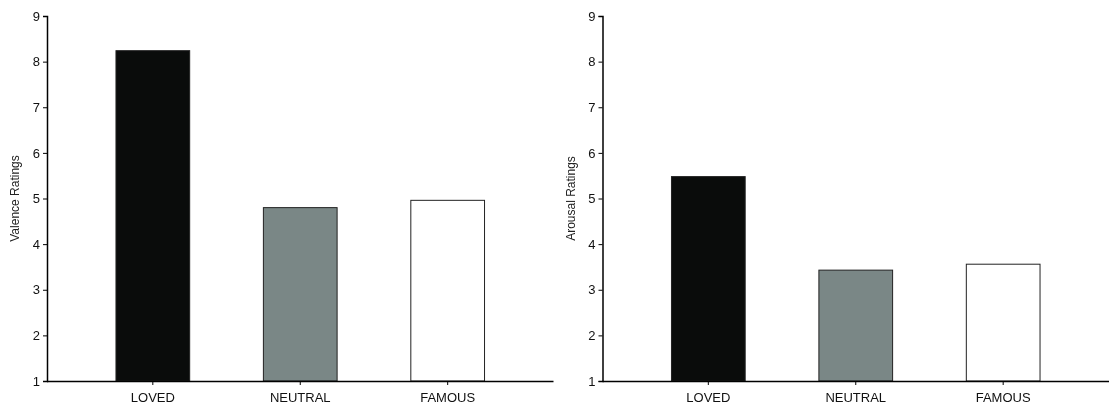  Describe the element at coordinates (15, 198) in the screenshot. I see `y-axis-title: Valence Ratings` at that location.